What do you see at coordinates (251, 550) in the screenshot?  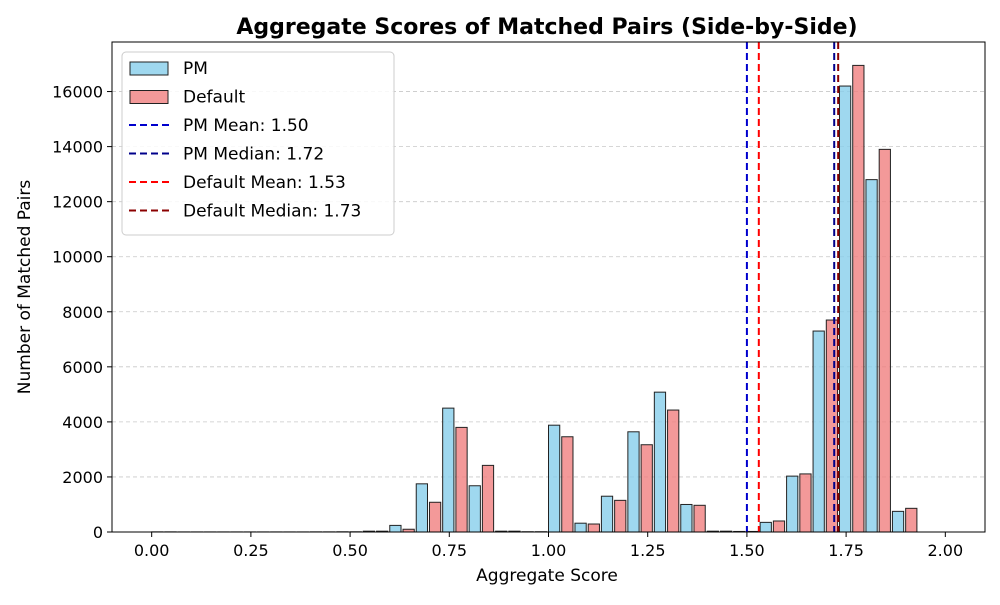 I see `x-tick-label: 0.25` at bounding box center [251, 550].